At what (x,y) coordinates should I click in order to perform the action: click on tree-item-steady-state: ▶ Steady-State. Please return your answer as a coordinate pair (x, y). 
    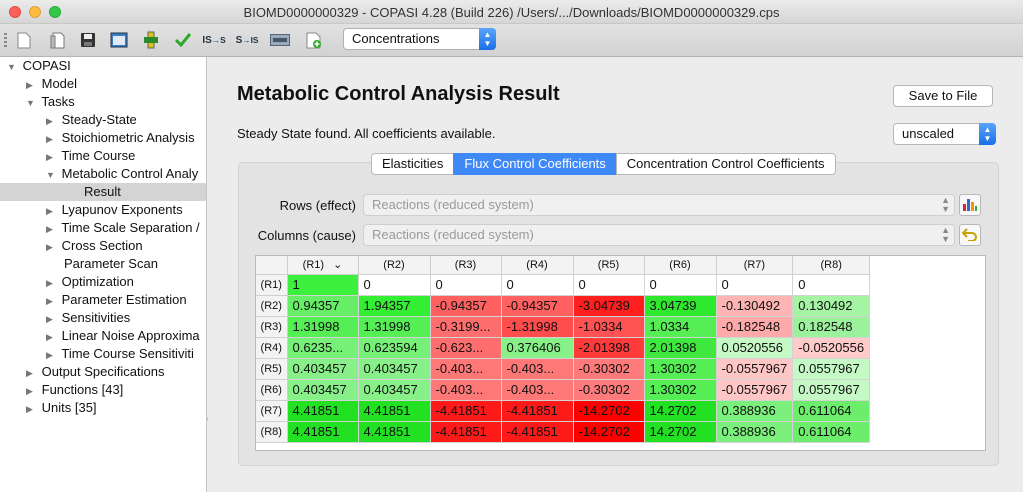
    Looking at the image, I should click on (91, 120).